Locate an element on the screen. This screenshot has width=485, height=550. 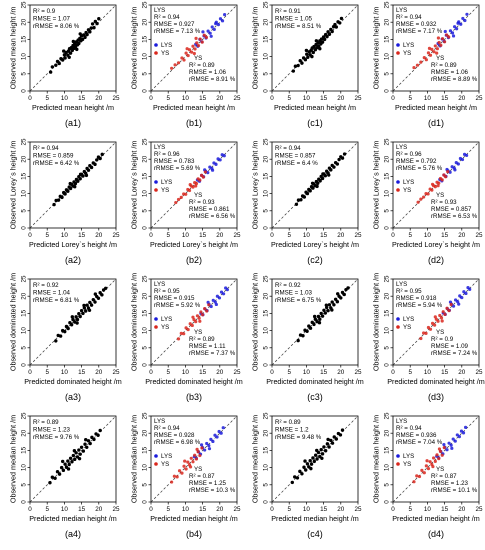
y-axis-label: Observed mean height /m is located at coordinates (255, 48).